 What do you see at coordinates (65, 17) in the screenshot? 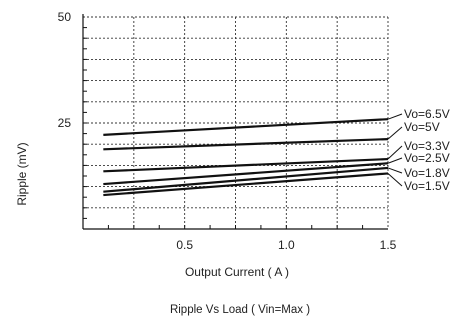
I see `y-tick-label: 50` at bounding box center [65, 17].